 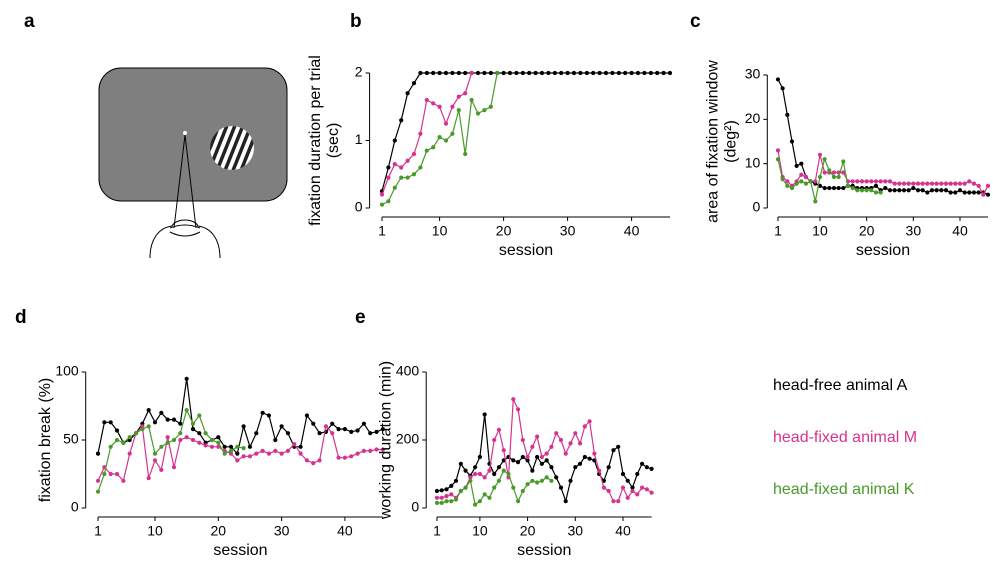 I want to click on x-axis-label: session, so click(x=526, y=250).